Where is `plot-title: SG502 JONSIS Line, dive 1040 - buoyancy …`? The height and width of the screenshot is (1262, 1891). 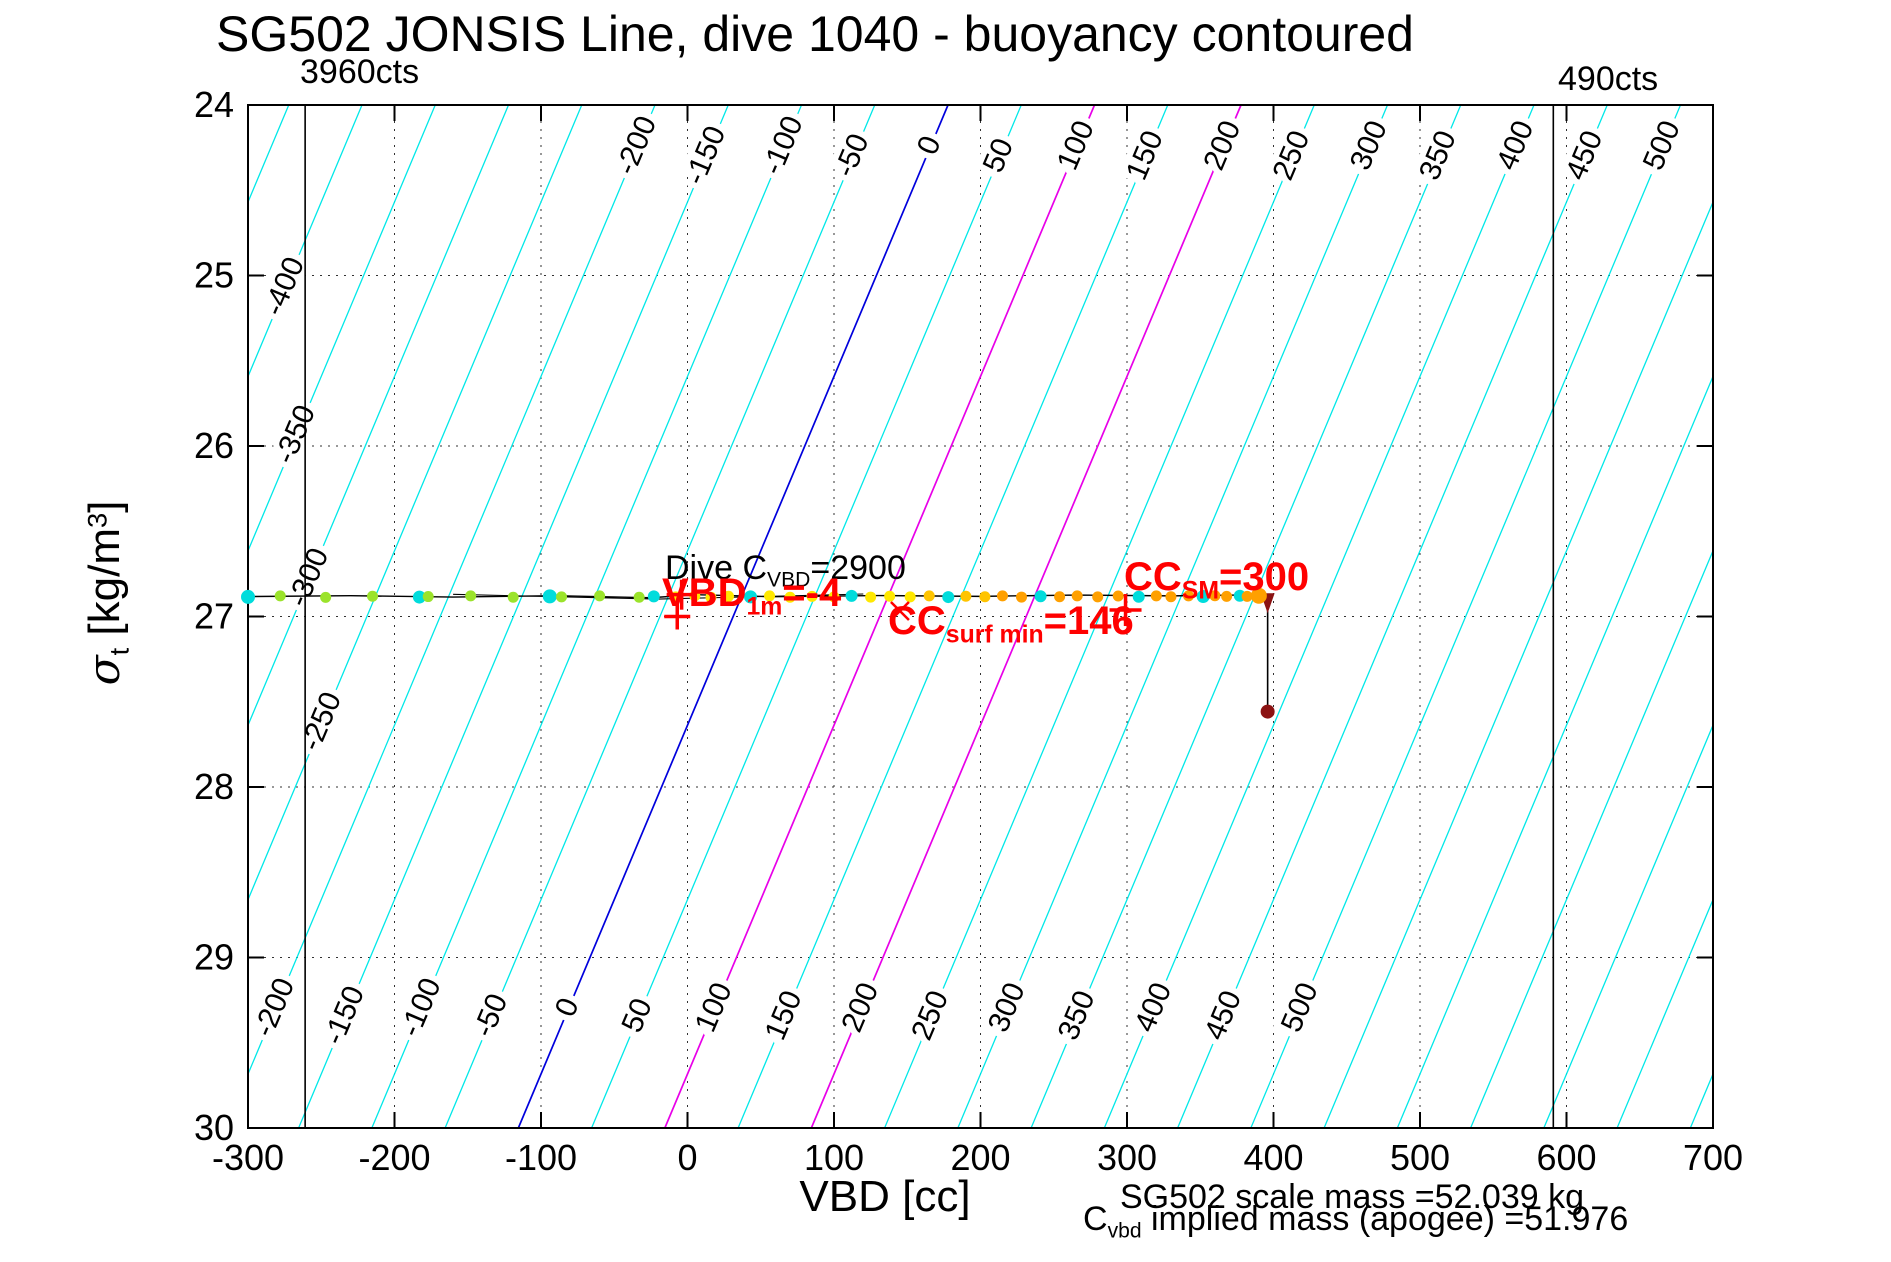 plot-title: SG502 JONSIS Line, dive 1040 - buoyancy … is located at coordinates (815, 34).